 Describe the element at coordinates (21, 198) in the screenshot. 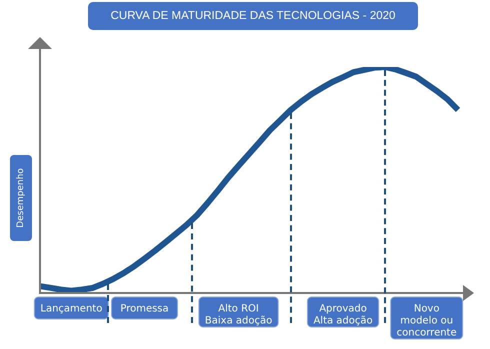

I see `y-axis-title: Desempenho` at that location.